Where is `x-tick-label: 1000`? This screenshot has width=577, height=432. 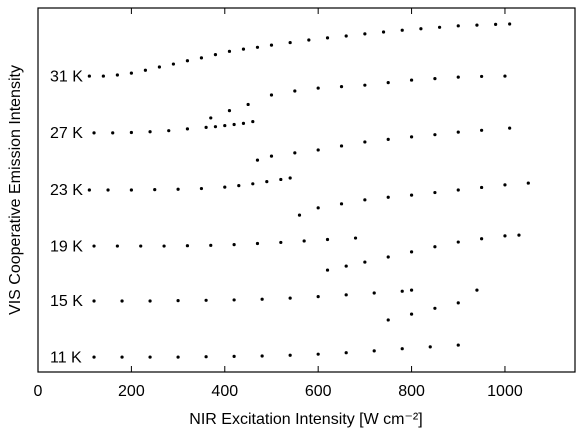
x-tick-label: 1000 is located at coordinates (505, 391).